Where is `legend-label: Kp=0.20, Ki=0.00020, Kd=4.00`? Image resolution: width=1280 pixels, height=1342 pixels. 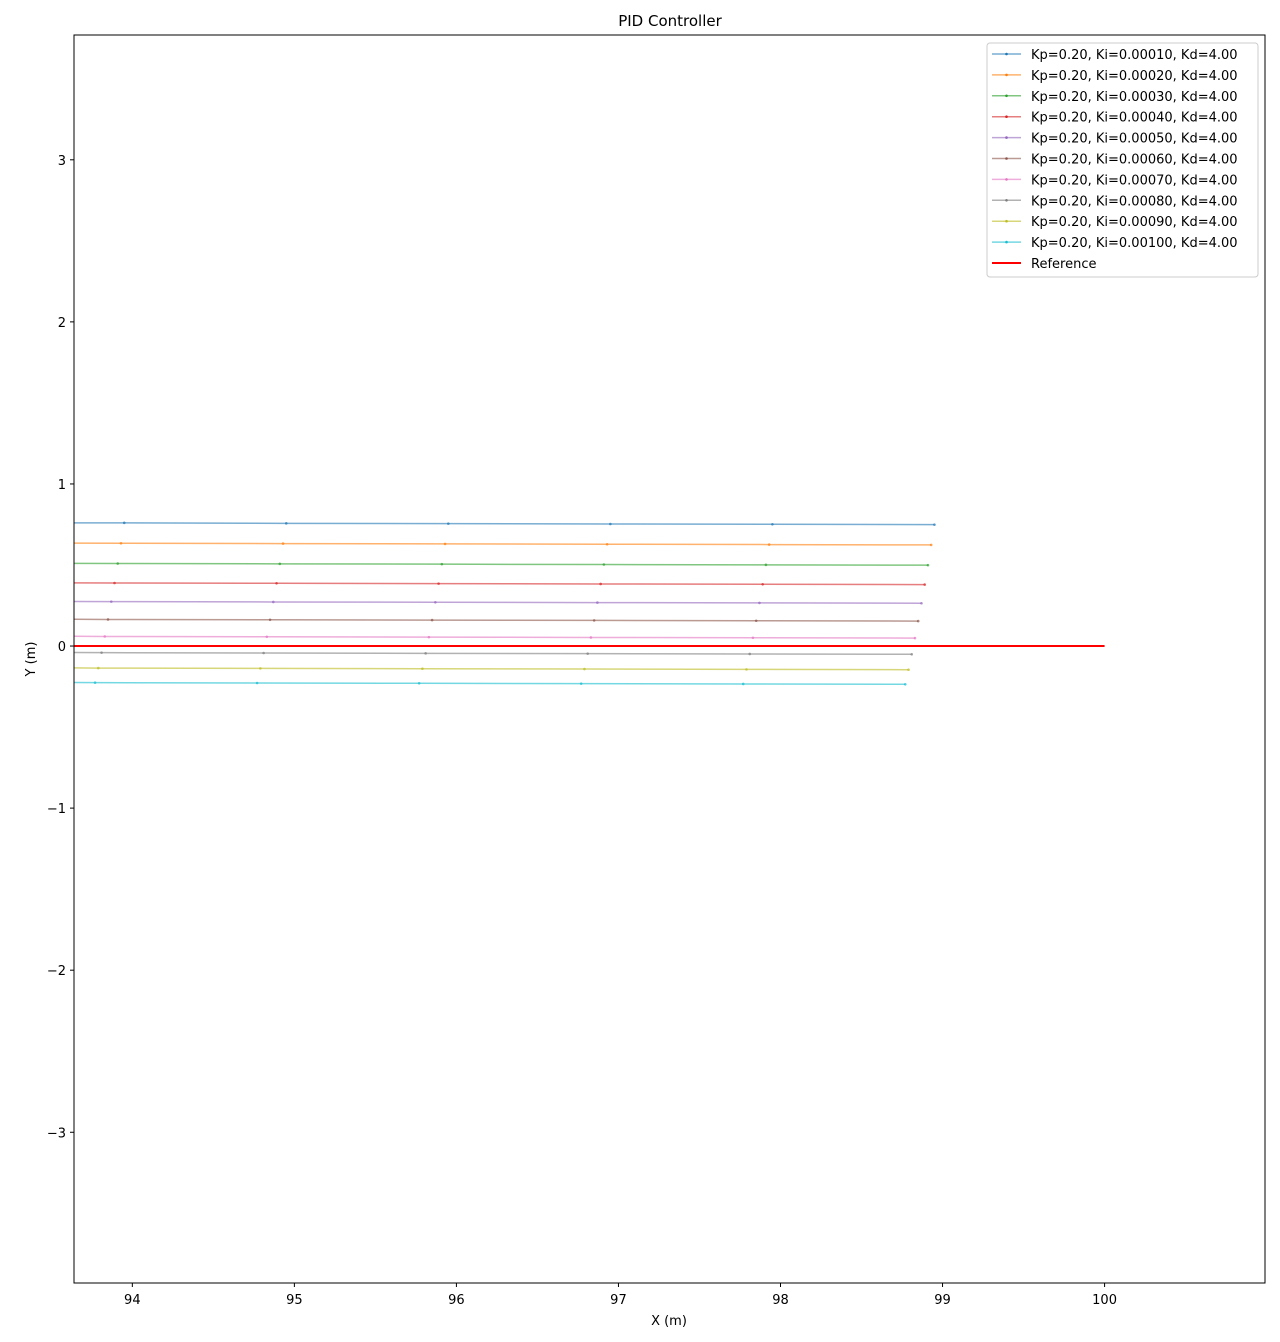
legend-label: Kp=0.20, Ki=0.00020, Kd=4.00 is located at coordinates (1134, 76).